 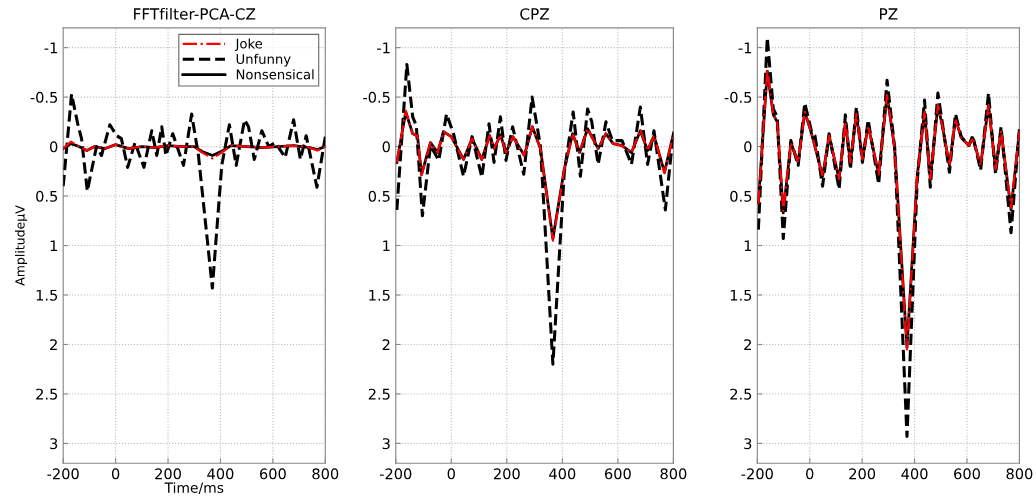 I want to click on x-axis-title: Time/ms, so click(x=194, y=488).